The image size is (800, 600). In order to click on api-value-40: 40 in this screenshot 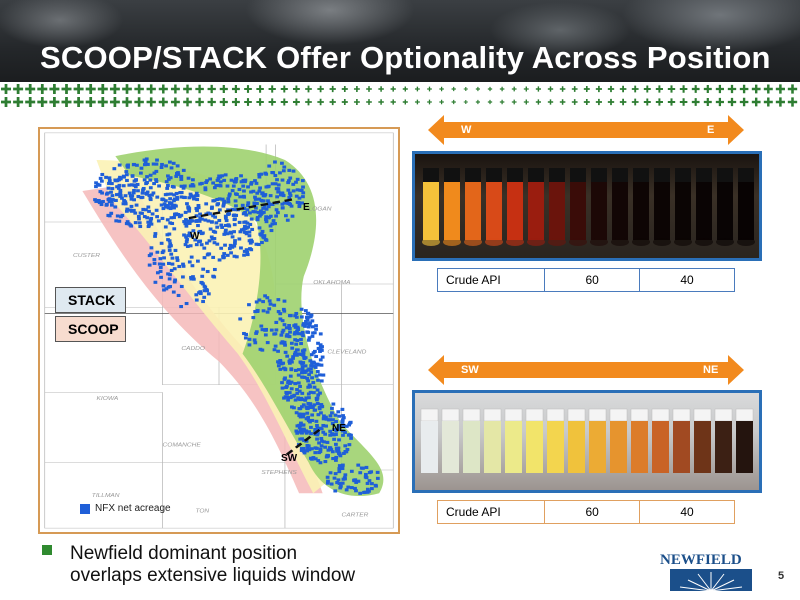, I will do `click(687, 512)`.